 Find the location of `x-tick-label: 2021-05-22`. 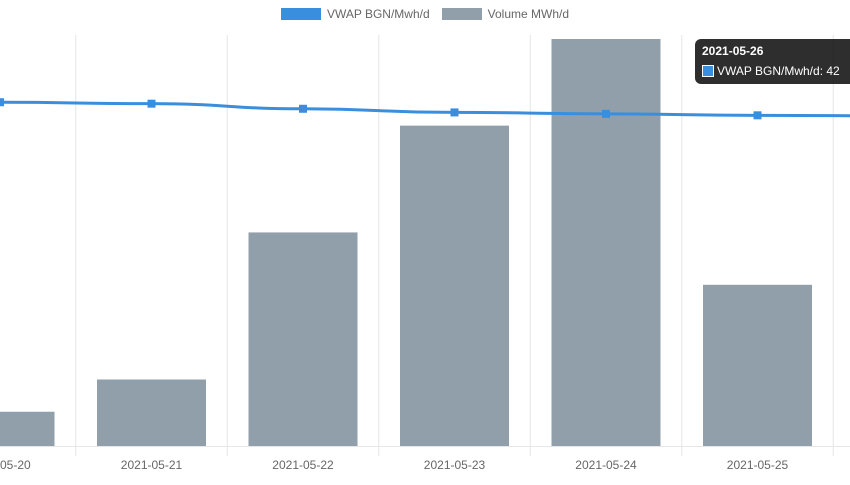

x-tick-label: 2021-05-22 is located at coordinates (303, 465).